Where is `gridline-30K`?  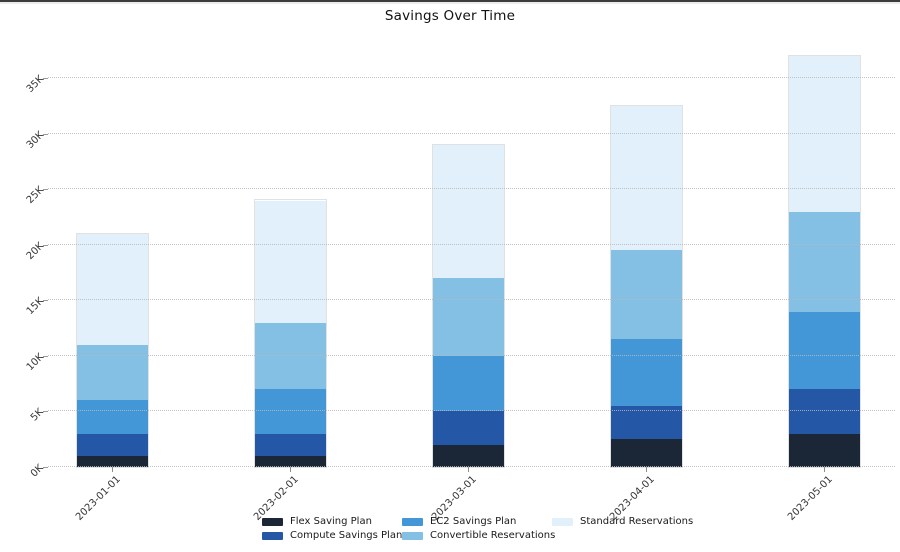 gridline-30K is located at coordinates (471, 133).